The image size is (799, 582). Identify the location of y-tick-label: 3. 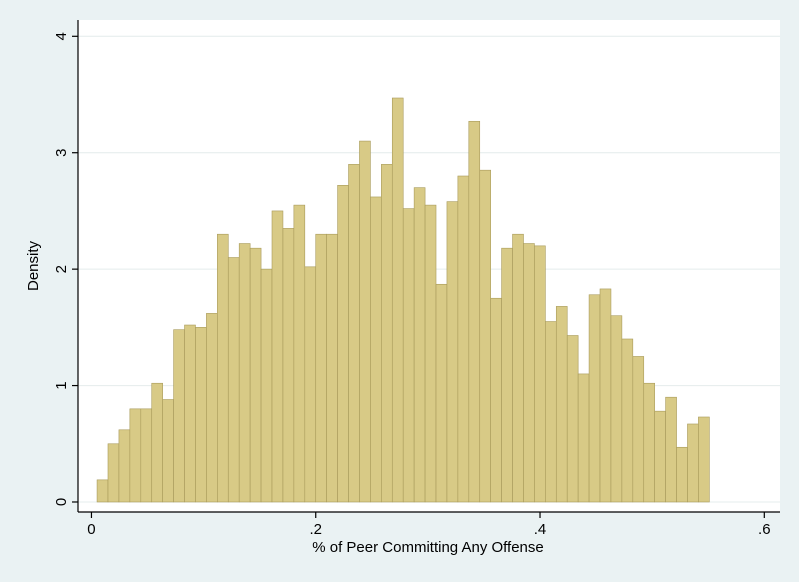
(61, 153).